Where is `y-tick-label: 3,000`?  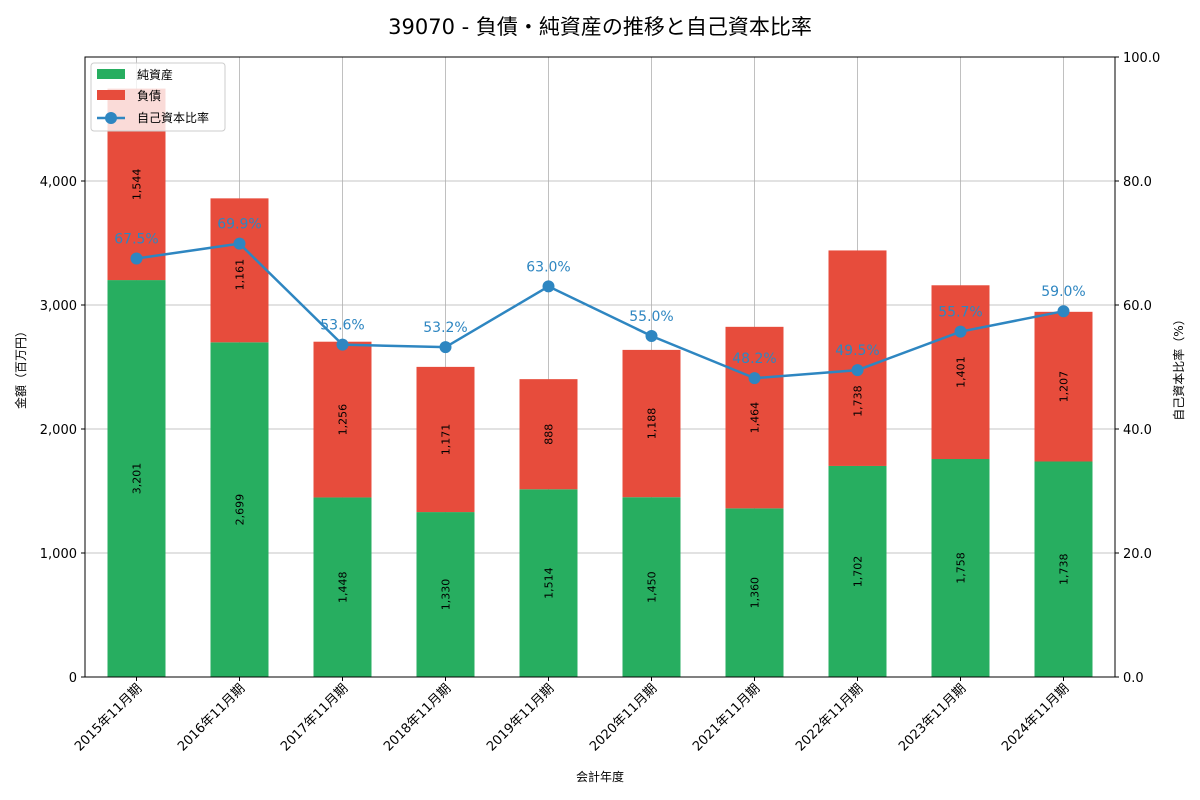 y-tick-label: 3,000 is located at coordinates (58, 306).